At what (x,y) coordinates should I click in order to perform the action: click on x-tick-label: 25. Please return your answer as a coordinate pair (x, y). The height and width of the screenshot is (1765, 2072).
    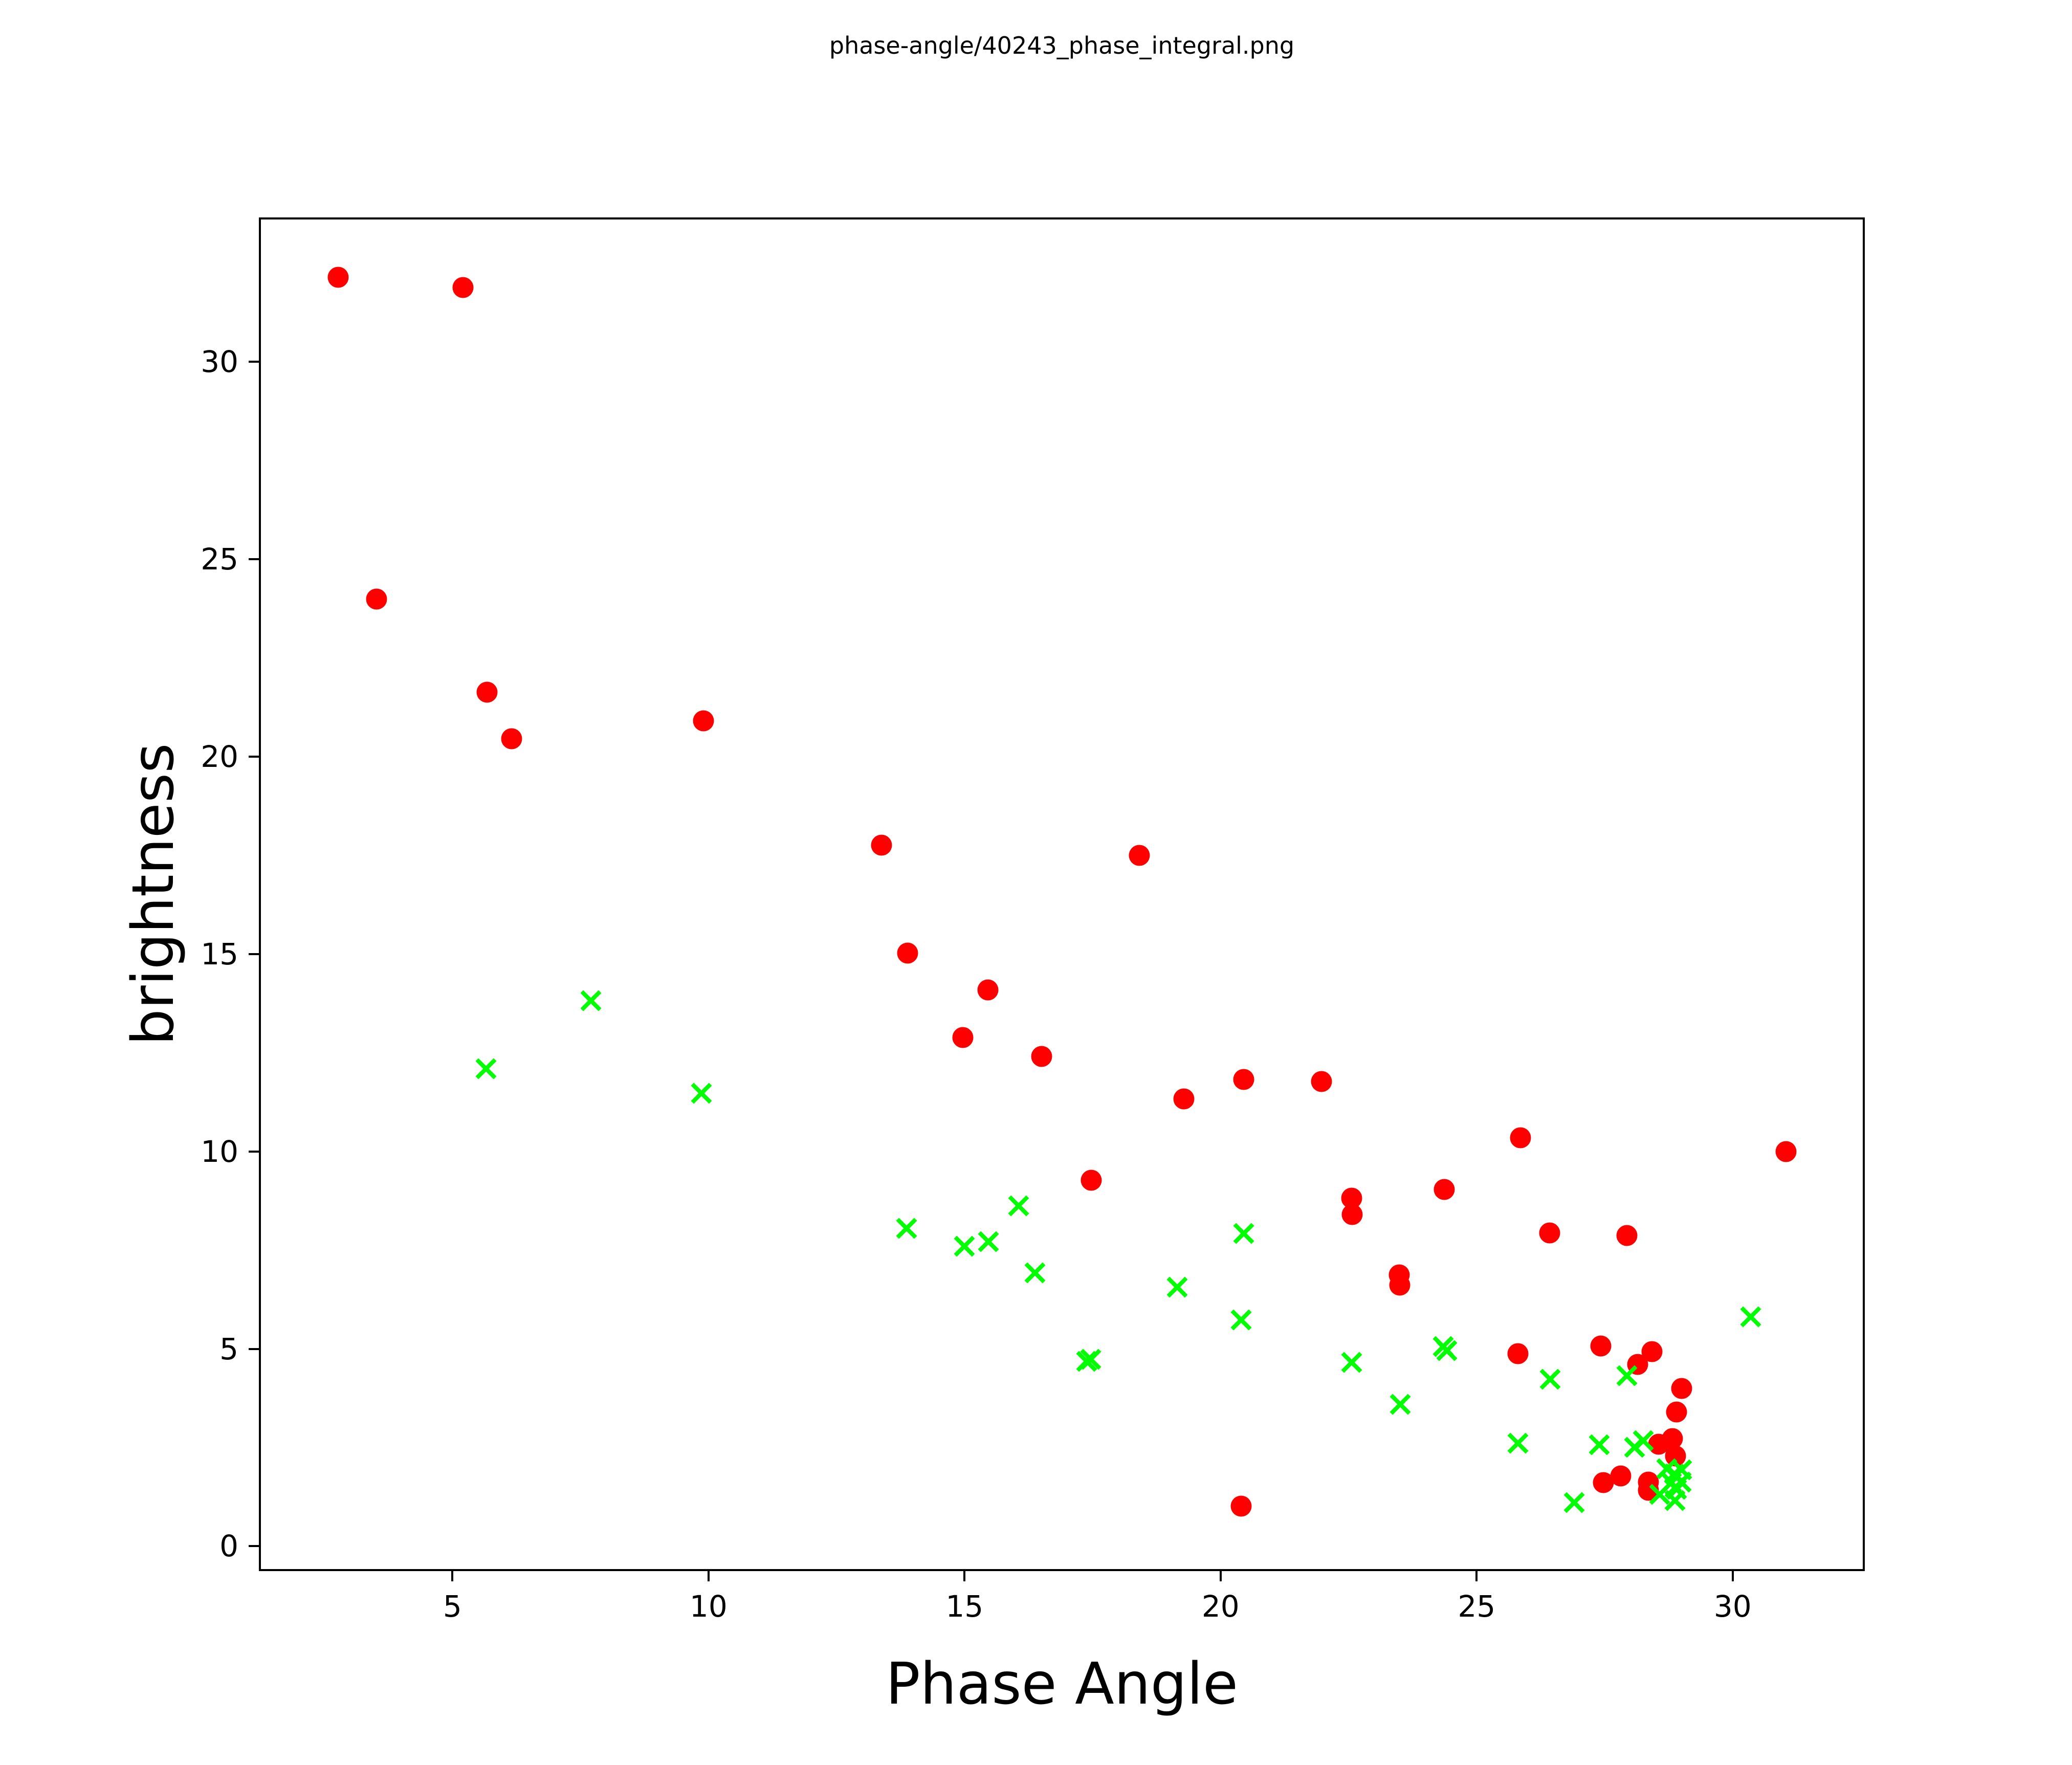
    Looking at the image, I should click on (1477, 1606).